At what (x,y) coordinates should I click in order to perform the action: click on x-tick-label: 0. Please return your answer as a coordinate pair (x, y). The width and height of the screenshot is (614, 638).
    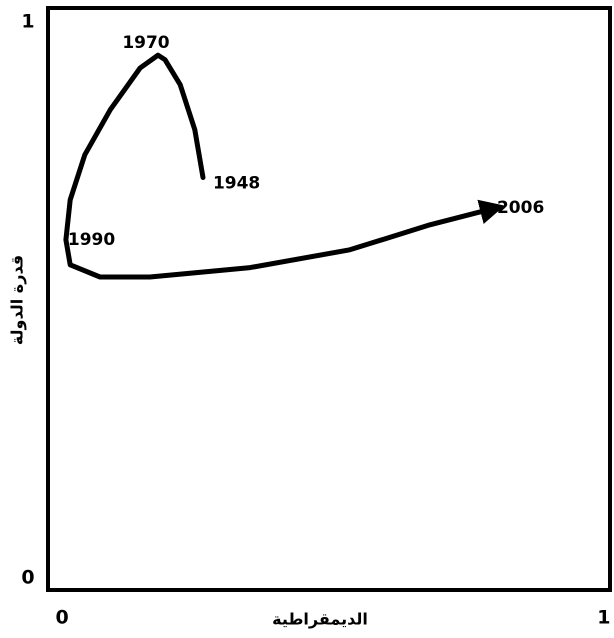
    Looking at the image, I should click on (61, 618).